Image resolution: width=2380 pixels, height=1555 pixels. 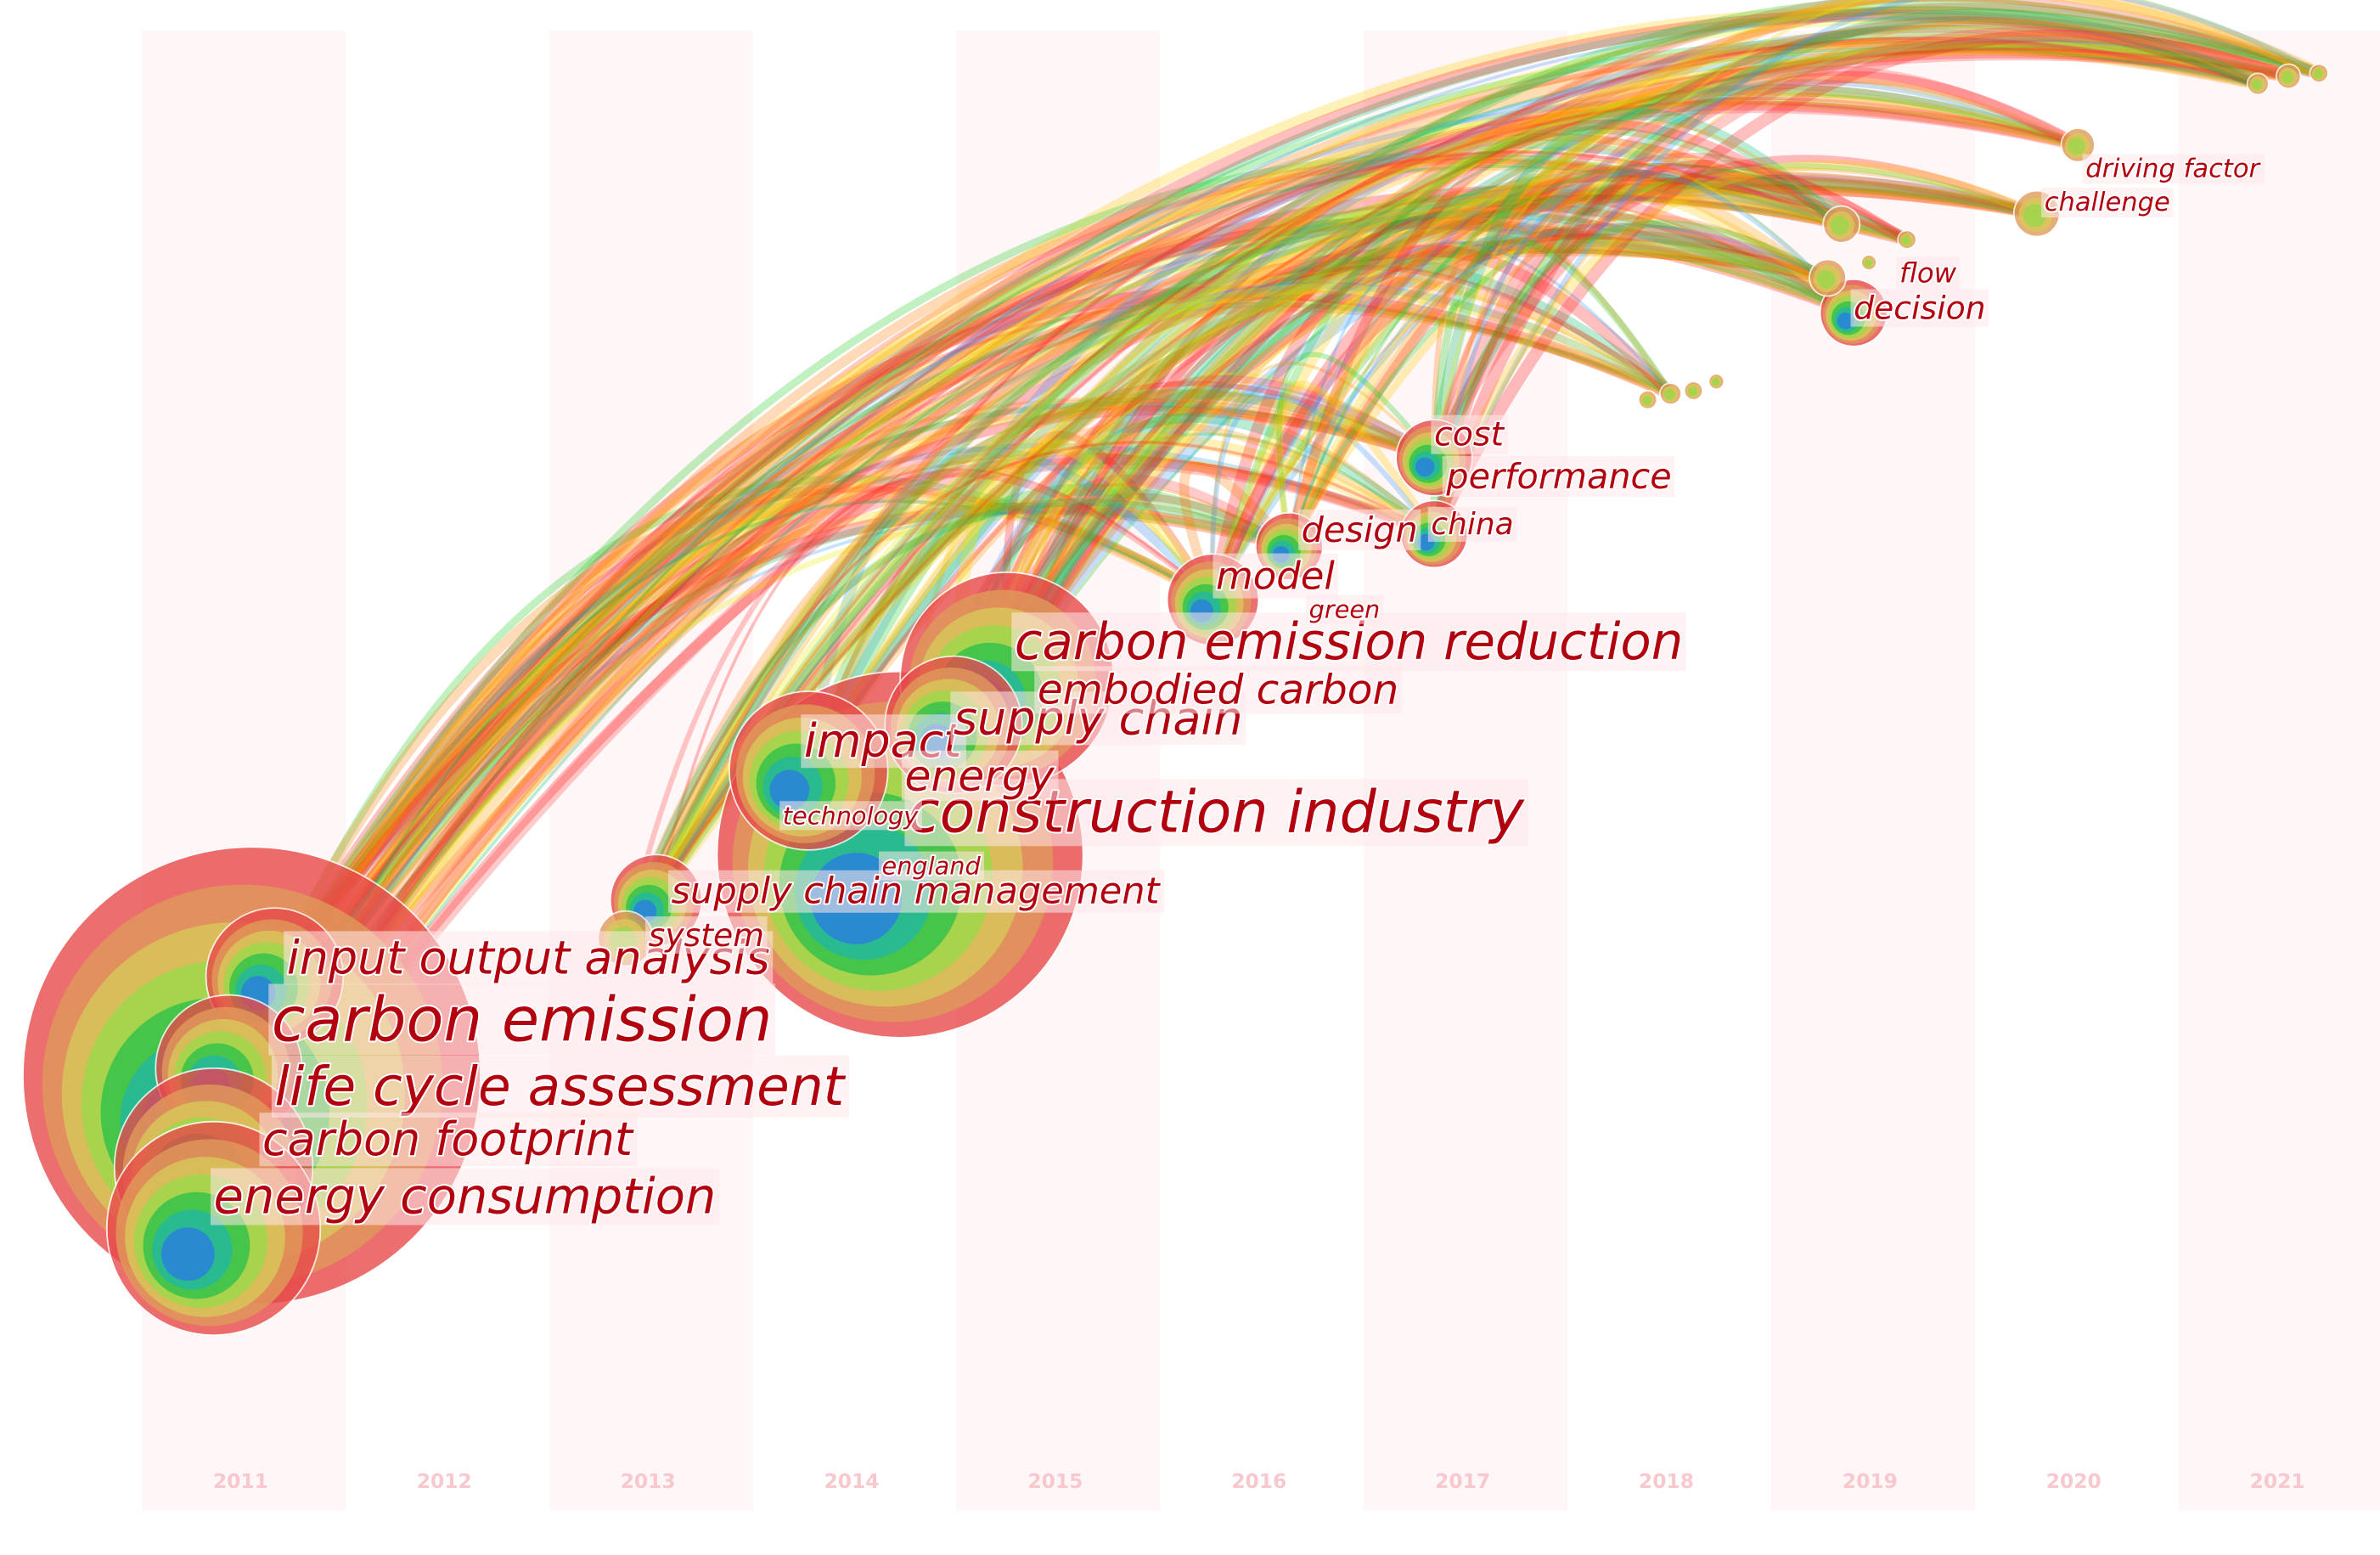 I want to click on keyword-label: driving factor, so click(x=2173, y=168).